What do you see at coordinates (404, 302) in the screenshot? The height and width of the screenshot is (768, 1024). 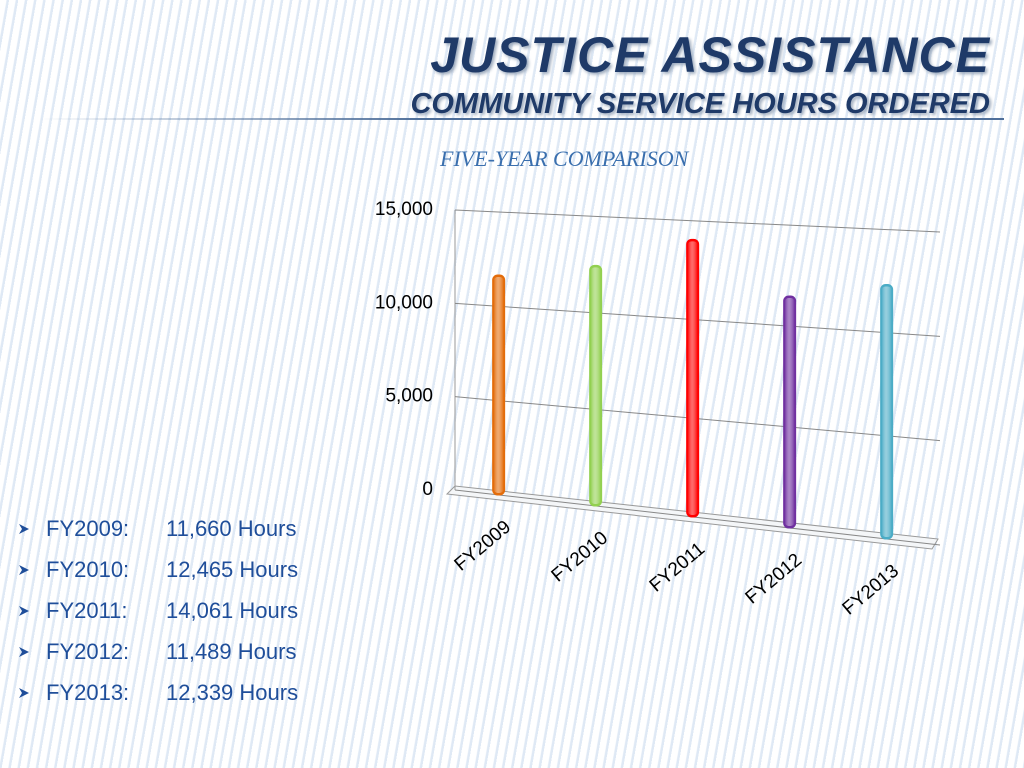 I see `y-tick-label: 10,000` at bounding box center [404, 302].